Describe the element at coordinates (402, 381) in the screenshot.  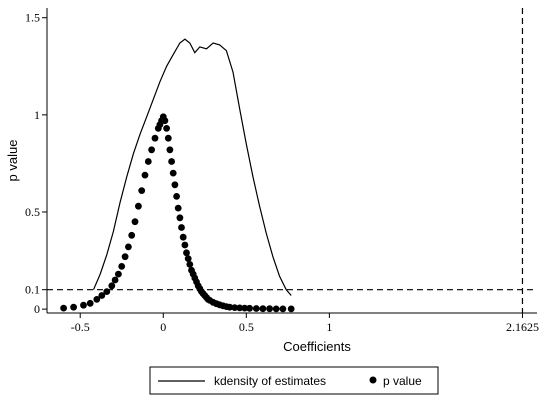
I see `legend-label-p-value: p value` at that location.